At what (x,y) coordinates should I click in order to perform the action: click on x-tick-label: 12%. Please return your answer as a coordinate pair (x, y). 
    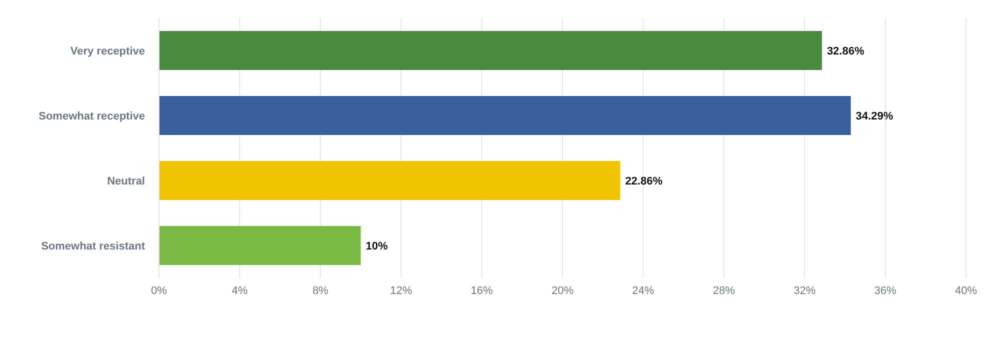
    Looking at the image, I should click on (401, 290).